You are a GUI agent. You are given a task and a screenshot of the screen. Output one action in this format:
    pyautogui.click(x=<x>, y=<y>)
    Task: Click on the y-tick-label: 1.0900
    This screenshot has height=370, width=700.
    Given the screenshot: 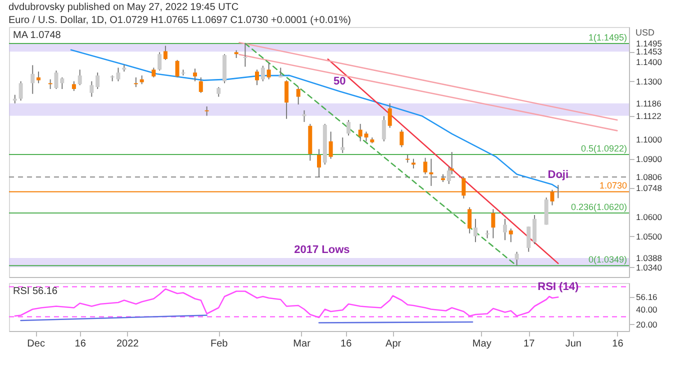 What is the action you would take?
    pyautogui.click(x=649, y=159)
    